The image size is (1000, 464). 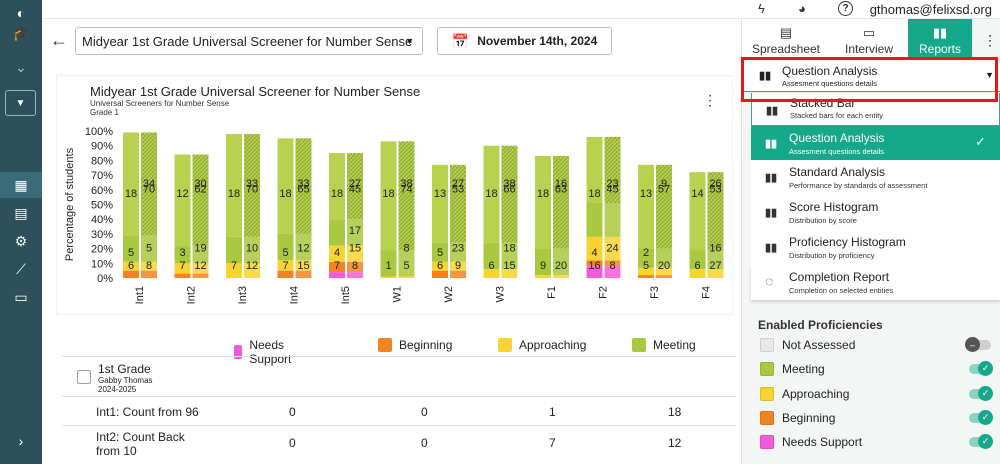 What do you see at coordinates (105, 279) in the screenshot?
I see `y-tick-label: 0%` at bounding box center [105, 279].